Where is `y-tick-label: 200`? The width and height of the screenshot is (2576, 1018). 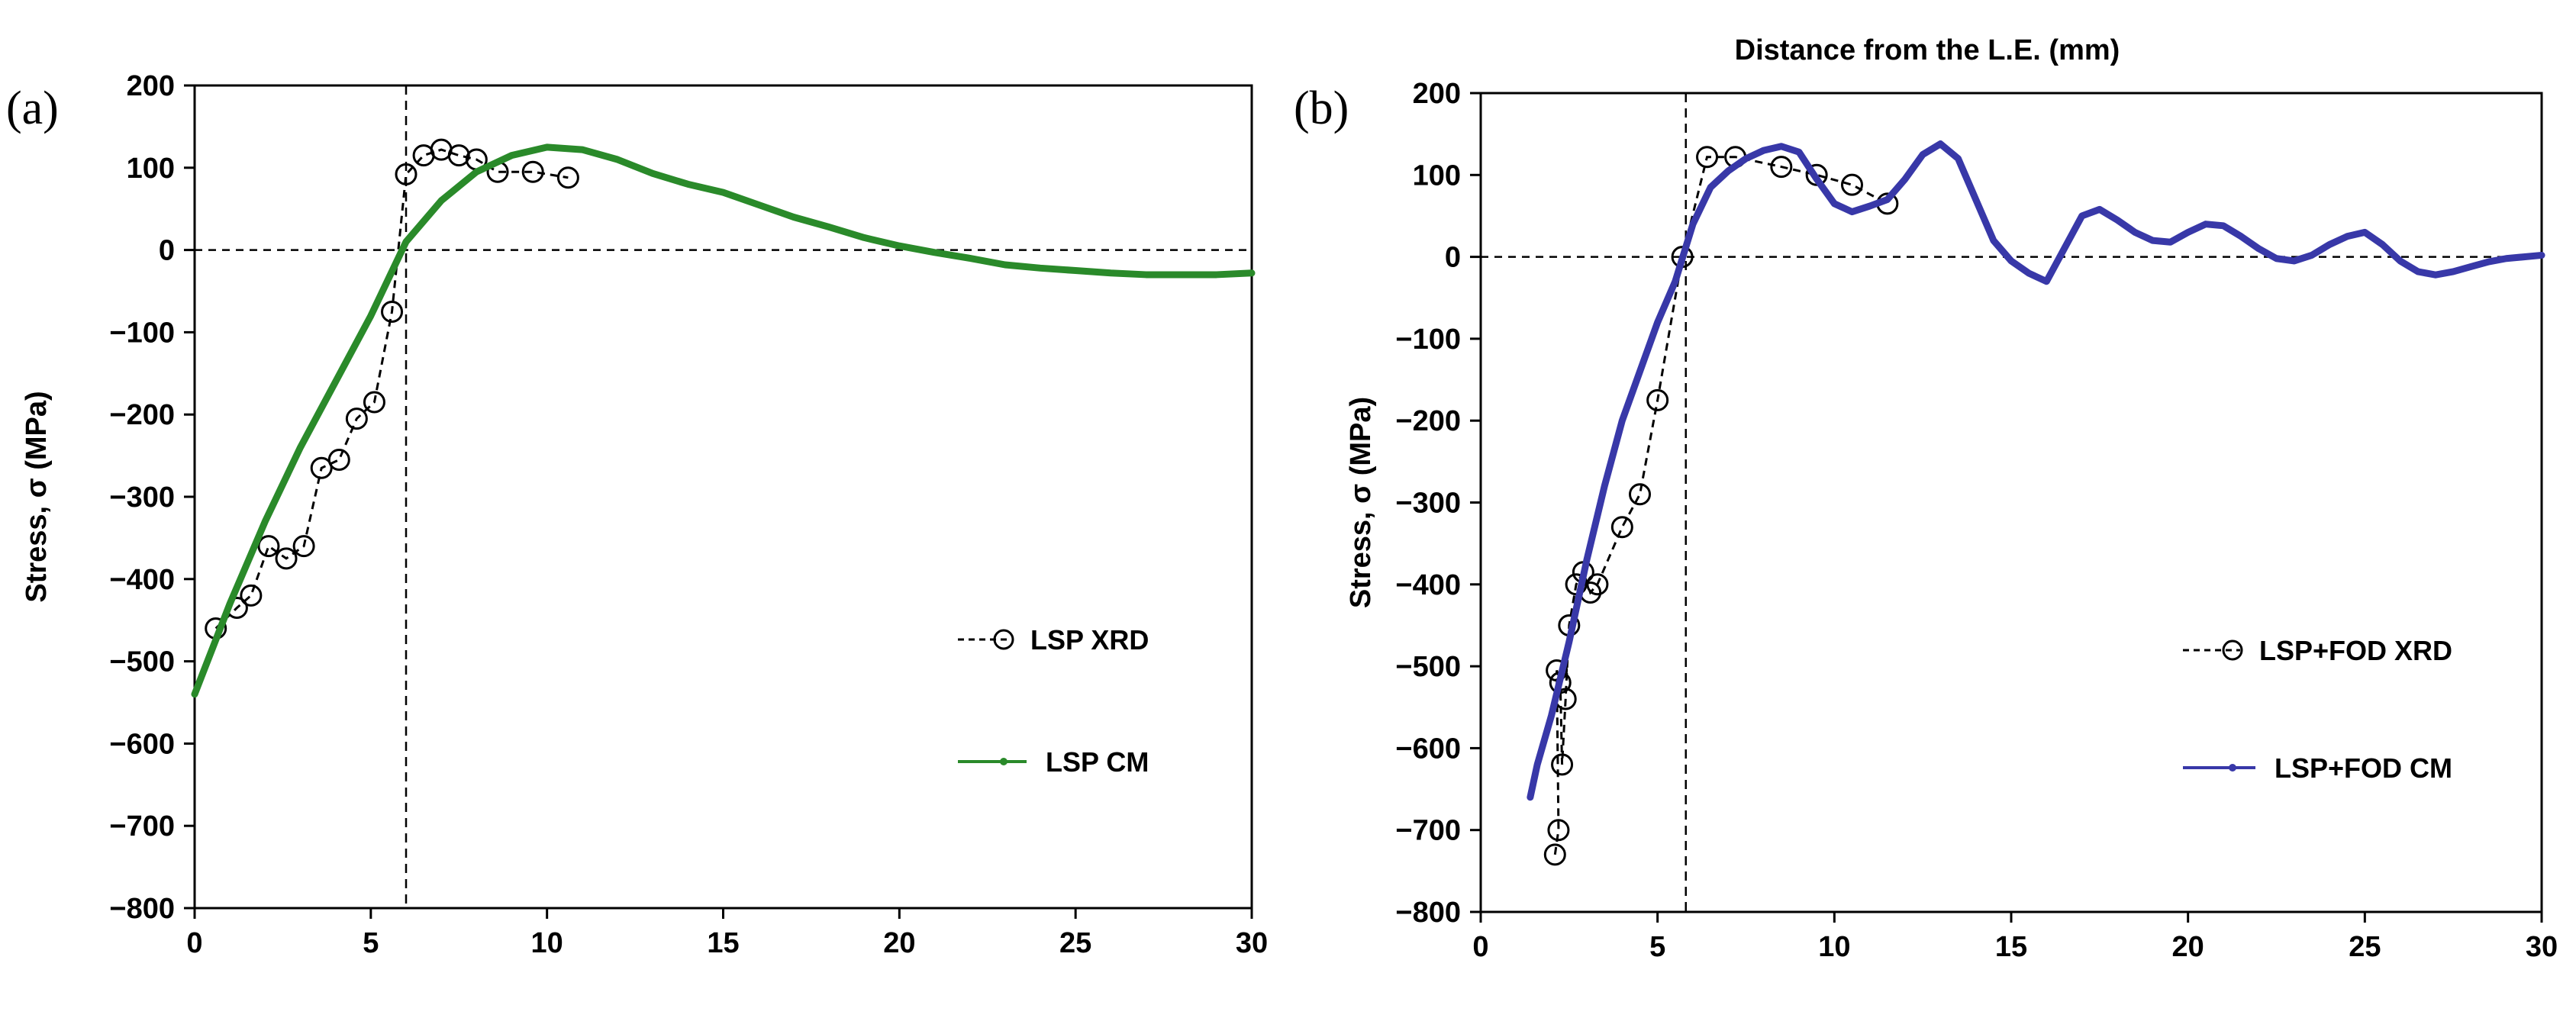
y-tick-label: 200 is located at coordinates (1437, 94).